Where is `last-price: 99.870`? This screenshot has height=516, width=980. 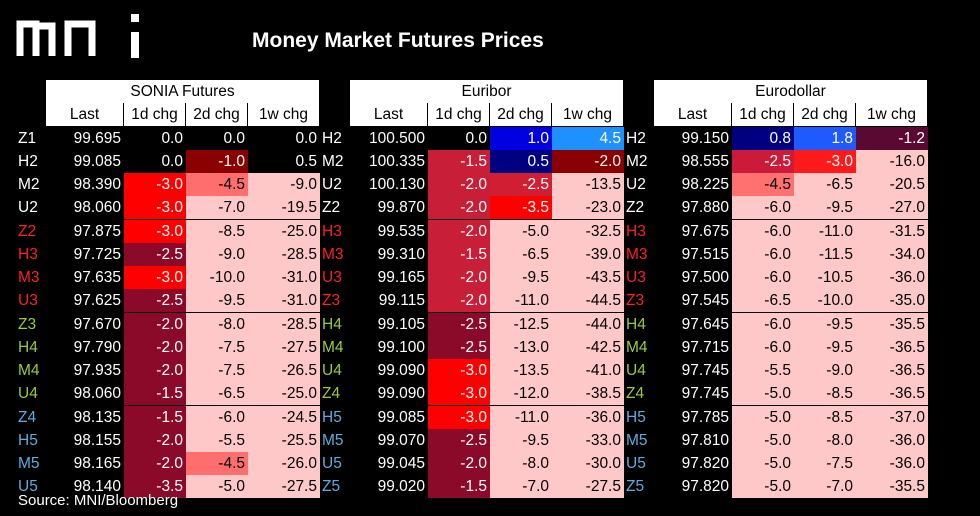 last-price: 99.870 is located at coordinates (401, 208).